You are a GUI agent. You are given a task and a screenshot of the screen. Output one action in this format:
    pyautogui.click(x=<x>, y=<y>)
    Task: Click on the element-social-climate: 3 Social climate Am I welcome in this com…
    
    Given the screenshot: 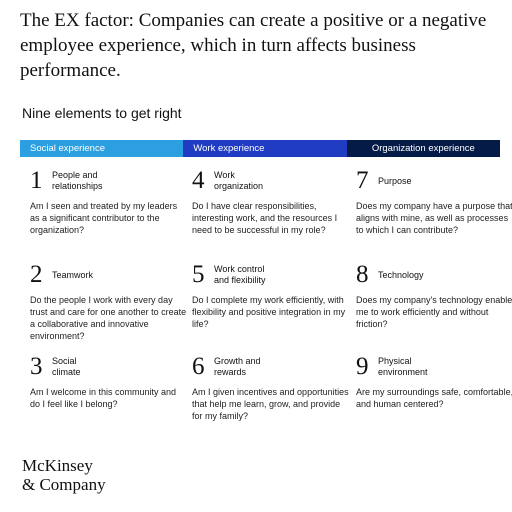 What is the action you would take?
    pyautogui.click(x=109, y=381)
    